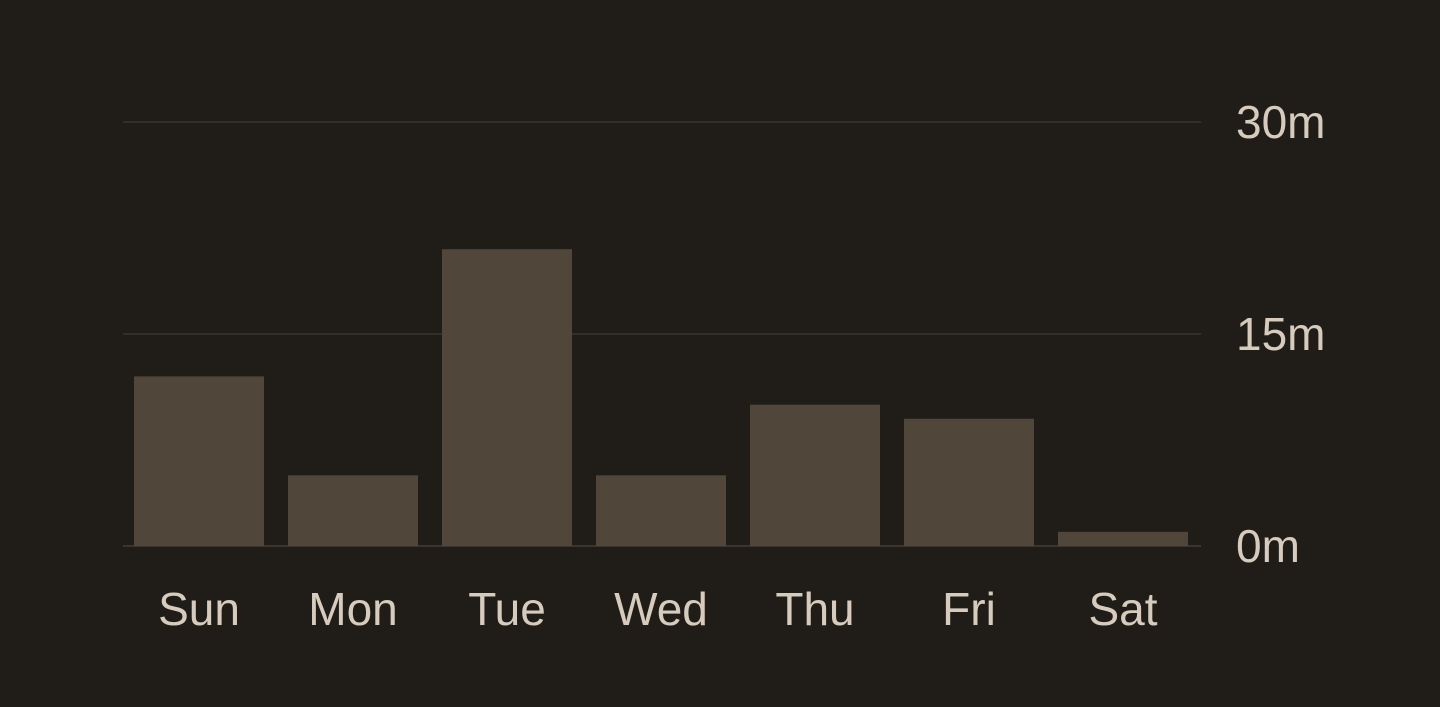  What do you see at coordinates (1268, 546) in the screenshot?
I see `y-tick-label: 0m` at bounding box center [1268, 546].